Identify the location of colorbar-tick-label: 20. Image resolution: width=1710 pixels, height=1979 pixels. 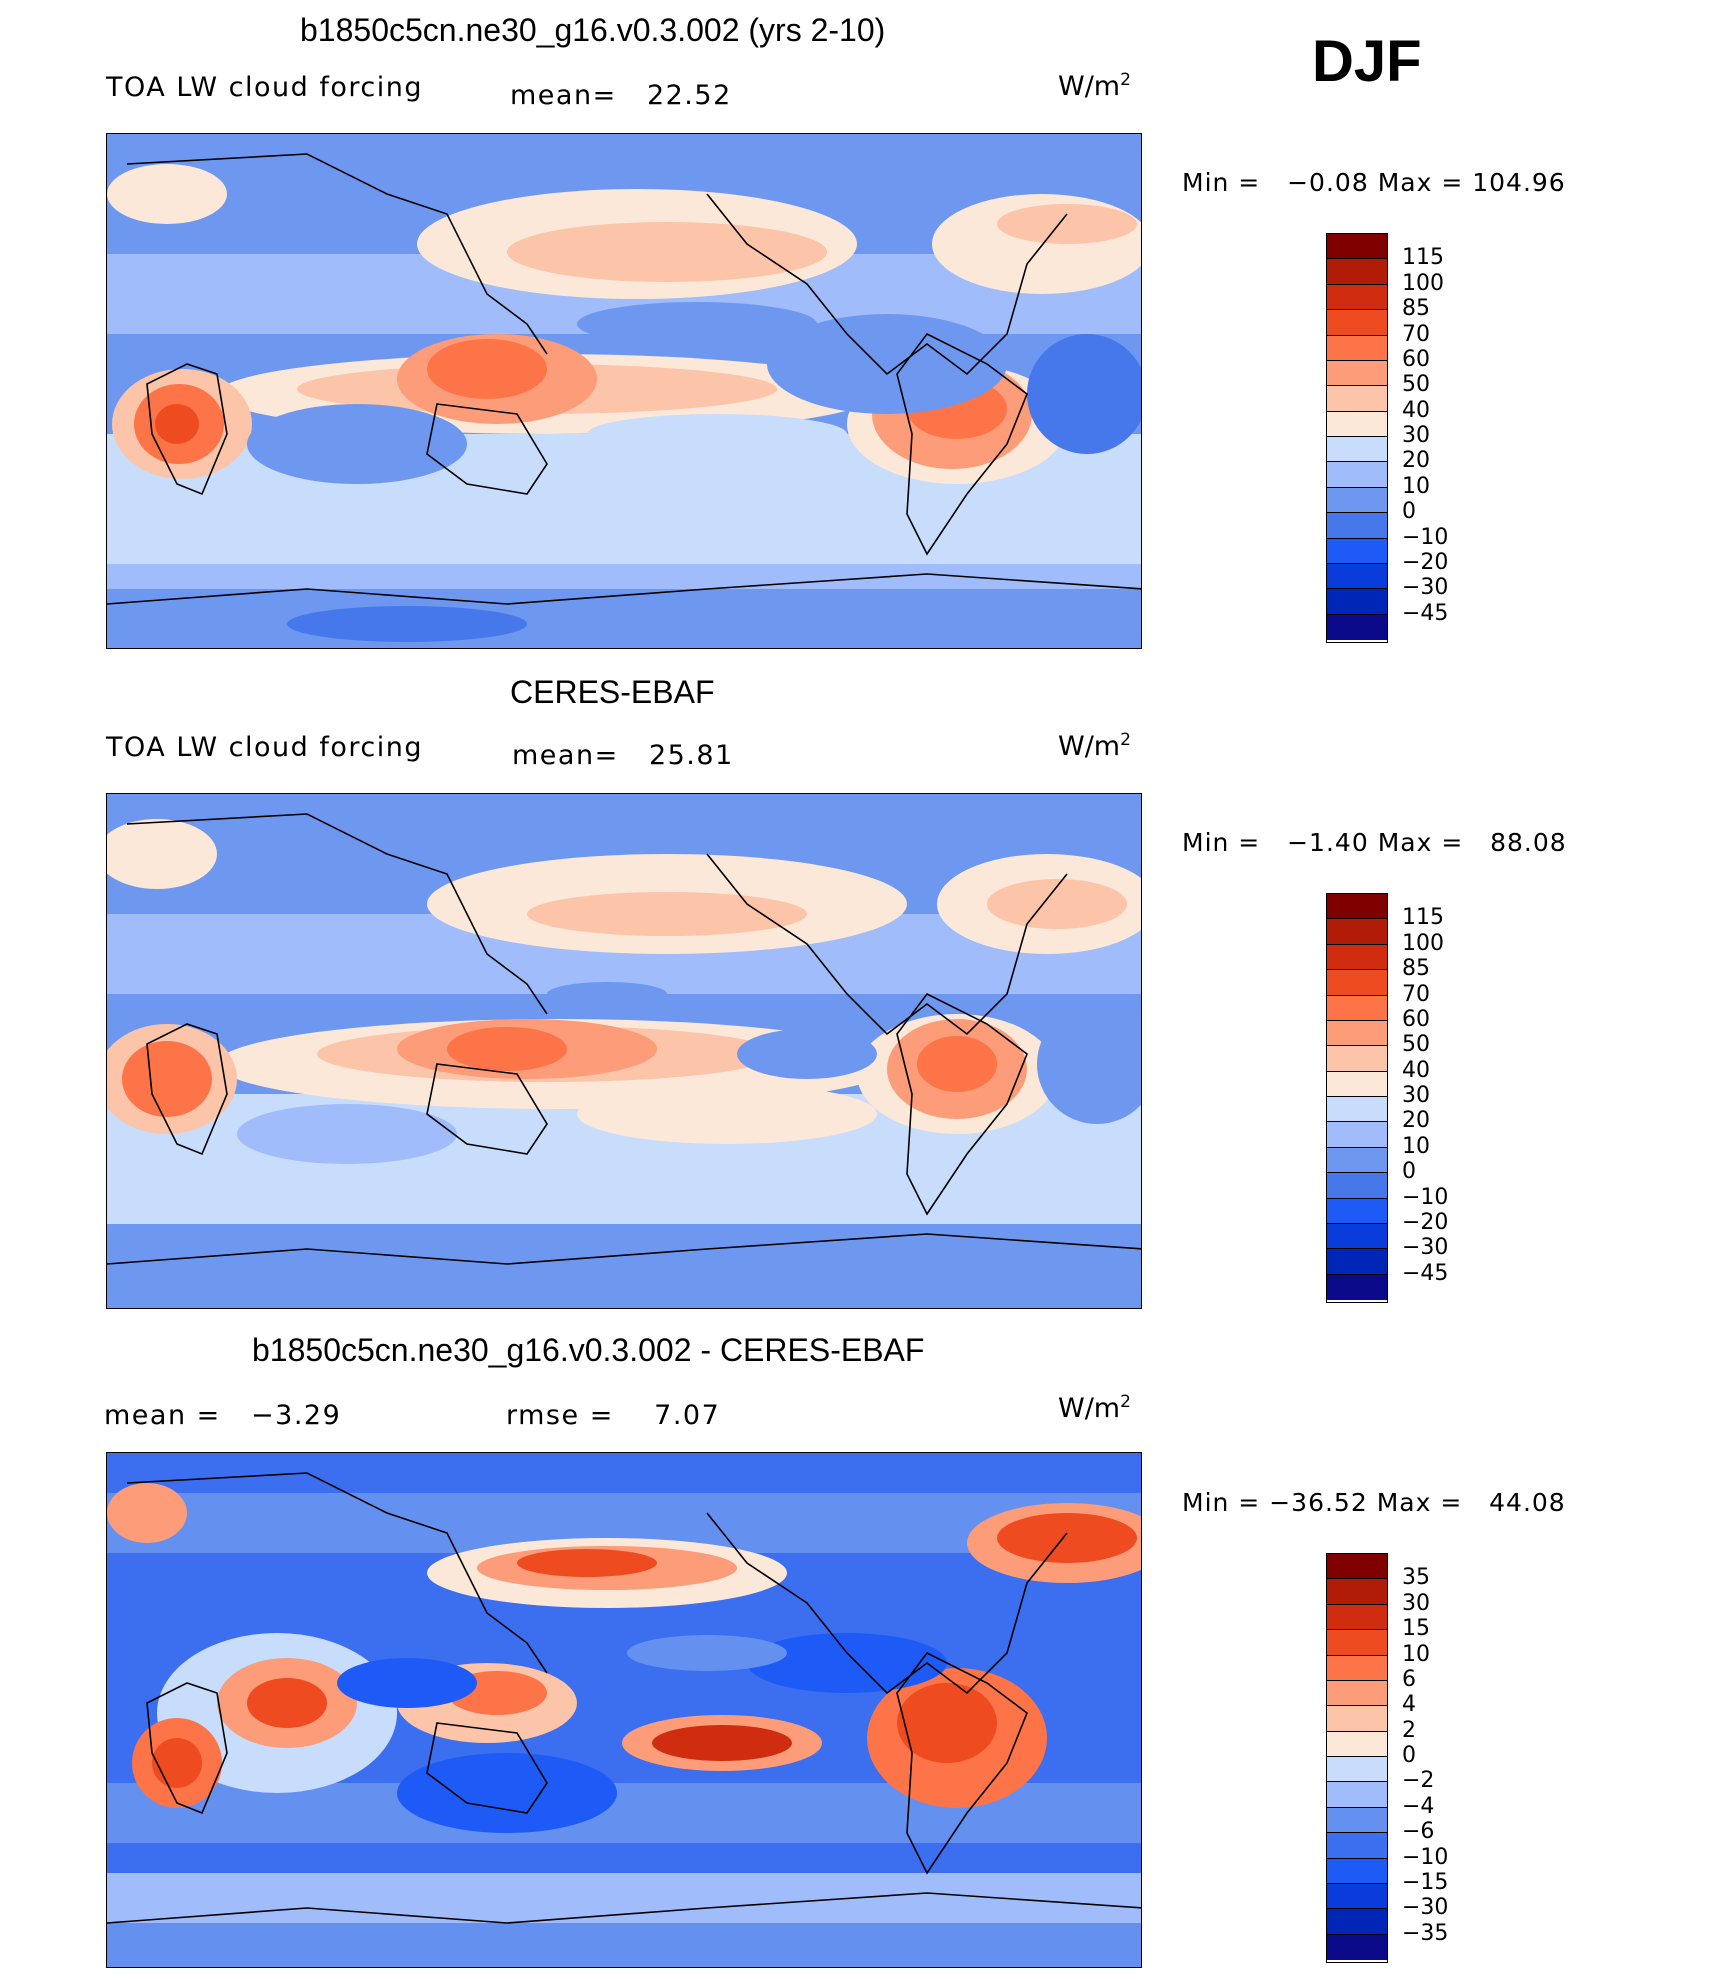
(1416, 1121).